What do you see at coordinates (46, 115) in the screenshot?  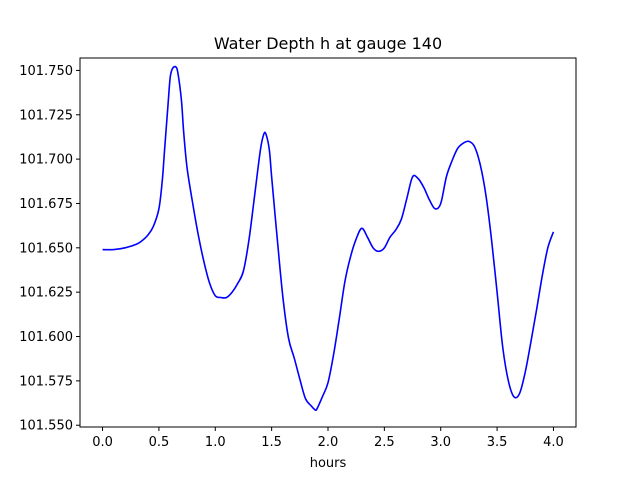 I see `y-tick-label: 101.725` at bounding box center [46, 115].